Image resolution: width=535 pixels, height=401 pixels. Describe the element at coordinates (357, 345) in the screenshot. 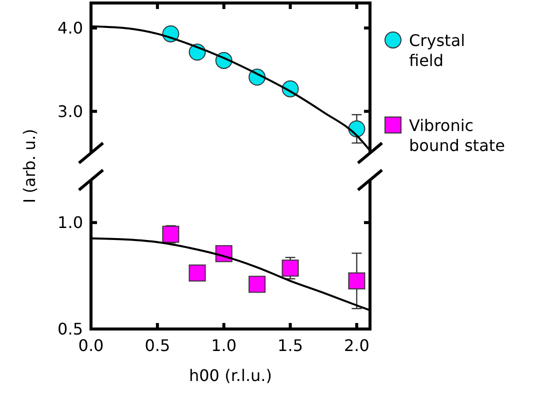

I see `x-tick-label: 2.0` at that location.